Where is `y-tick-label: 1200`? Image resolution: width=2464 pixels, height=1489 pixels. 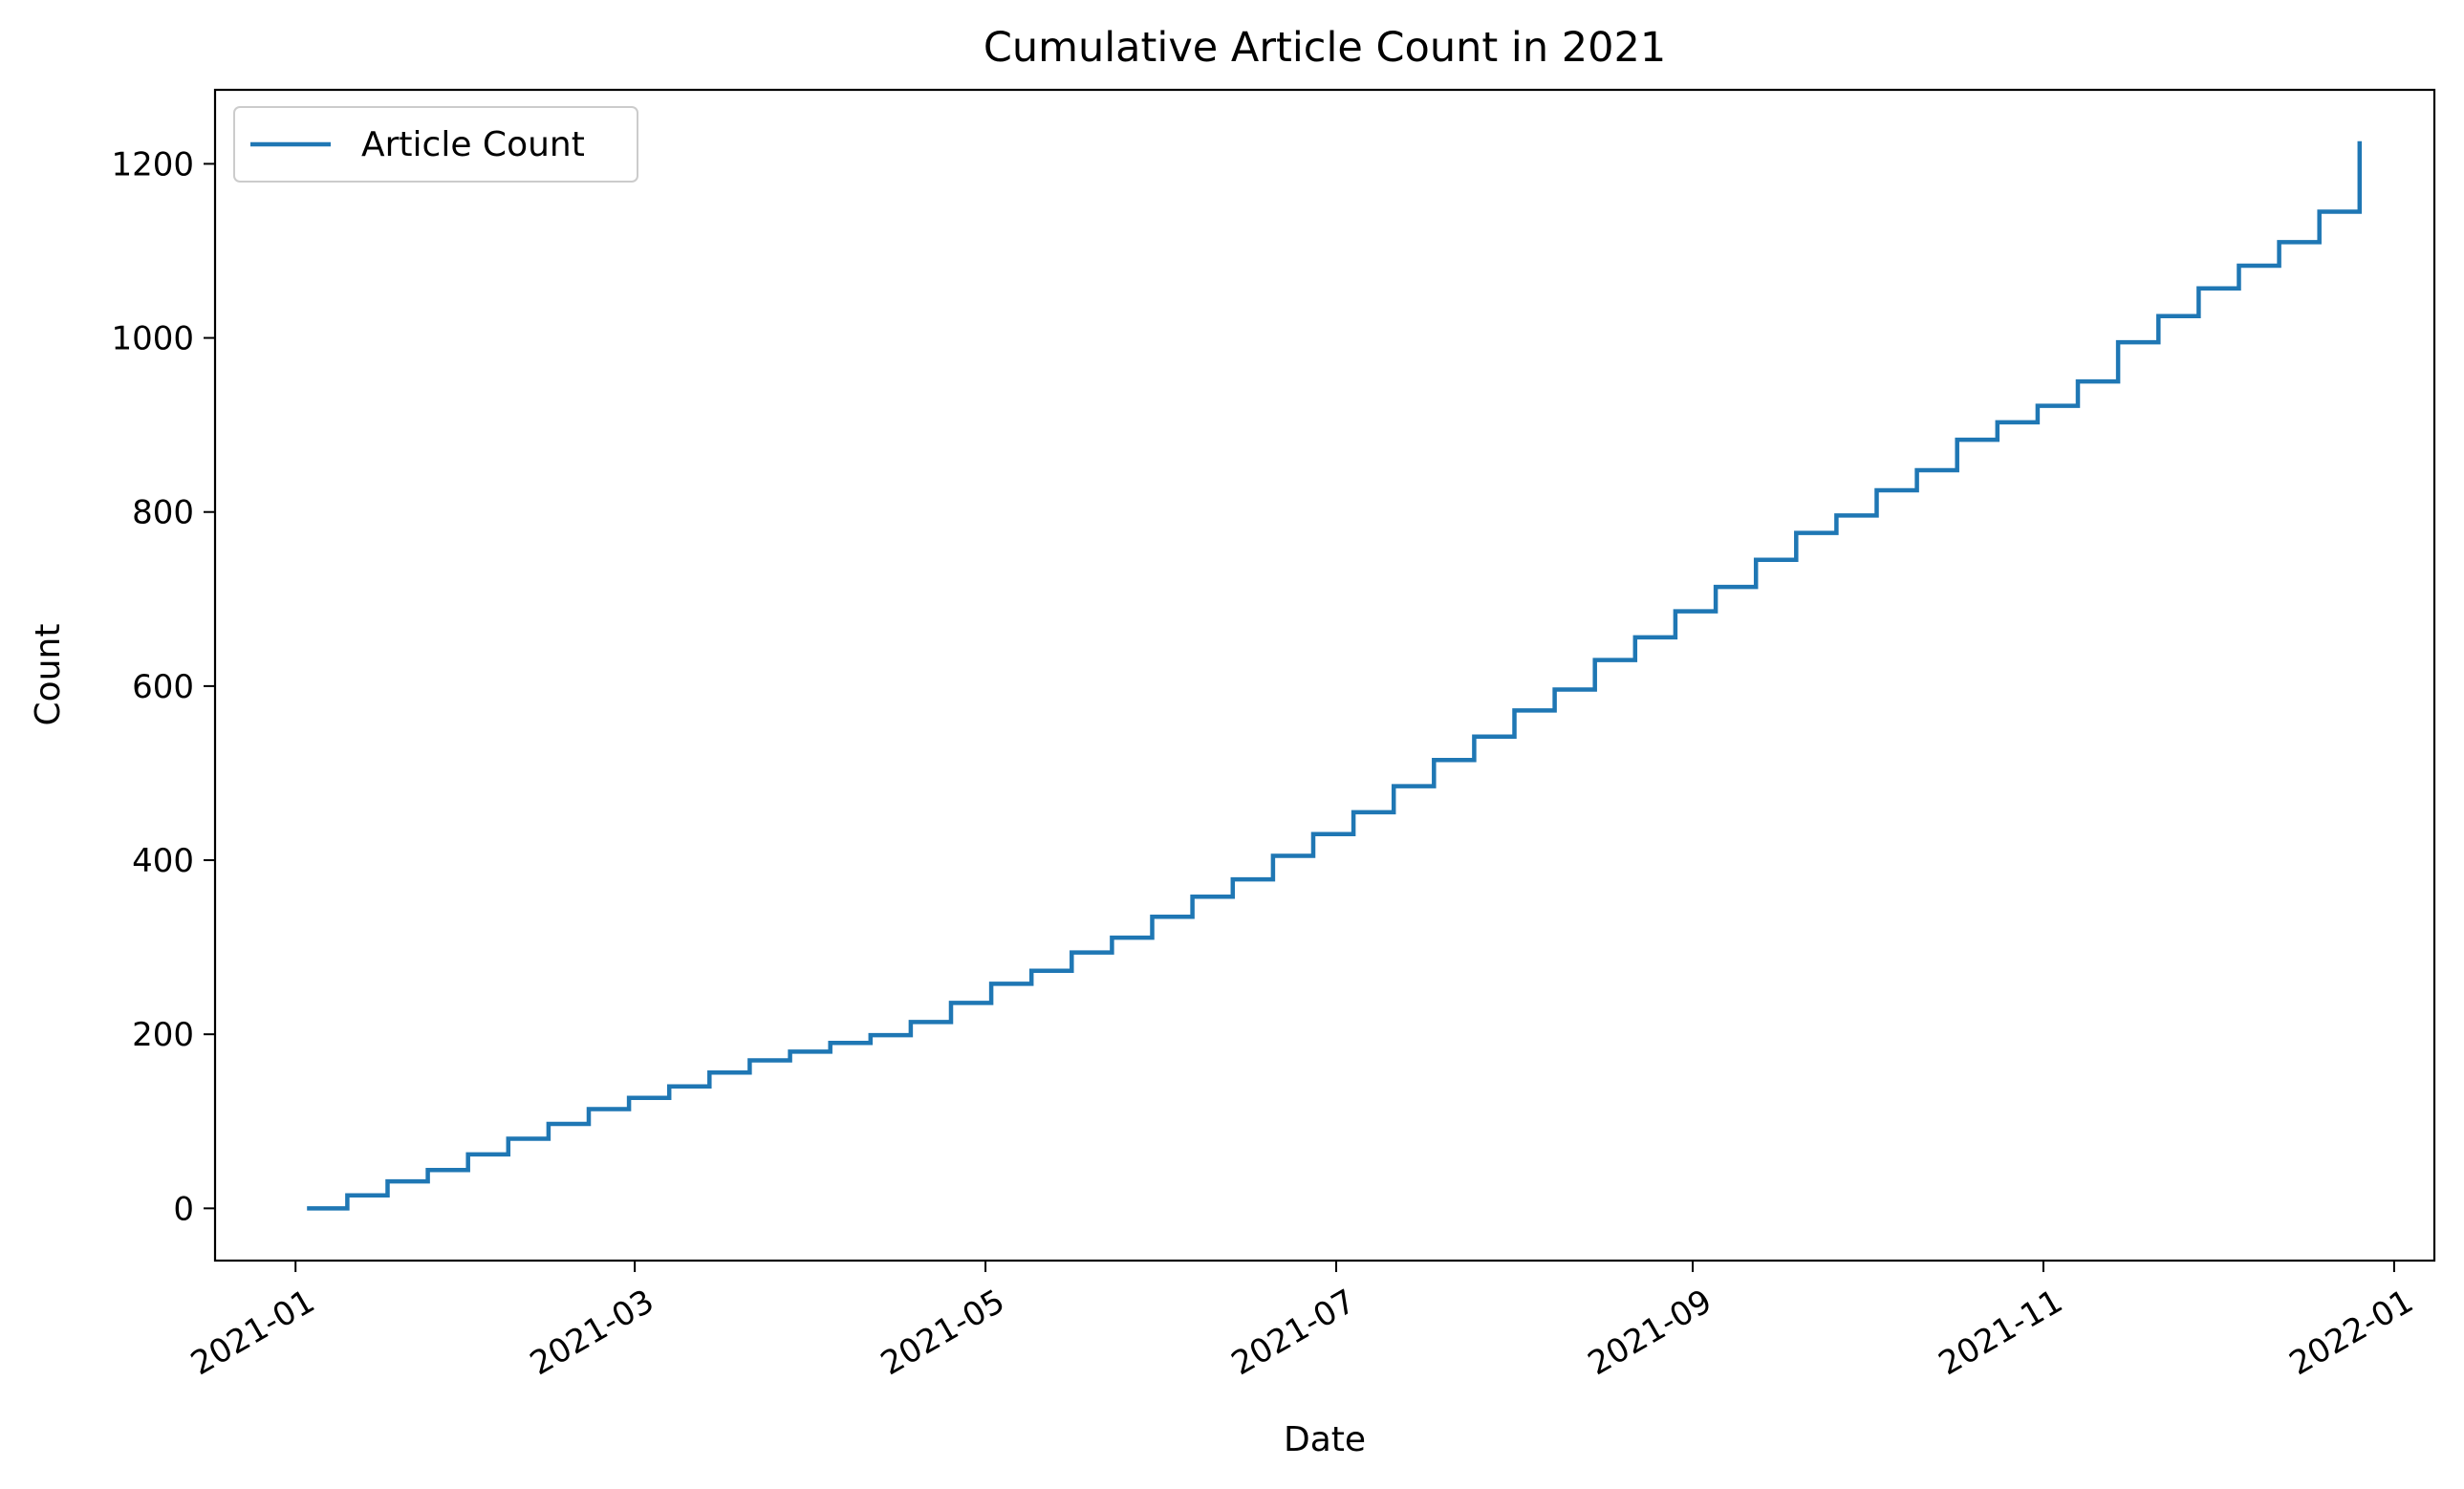
y-tick-label: 1200 is located at coordinates (152, 164).